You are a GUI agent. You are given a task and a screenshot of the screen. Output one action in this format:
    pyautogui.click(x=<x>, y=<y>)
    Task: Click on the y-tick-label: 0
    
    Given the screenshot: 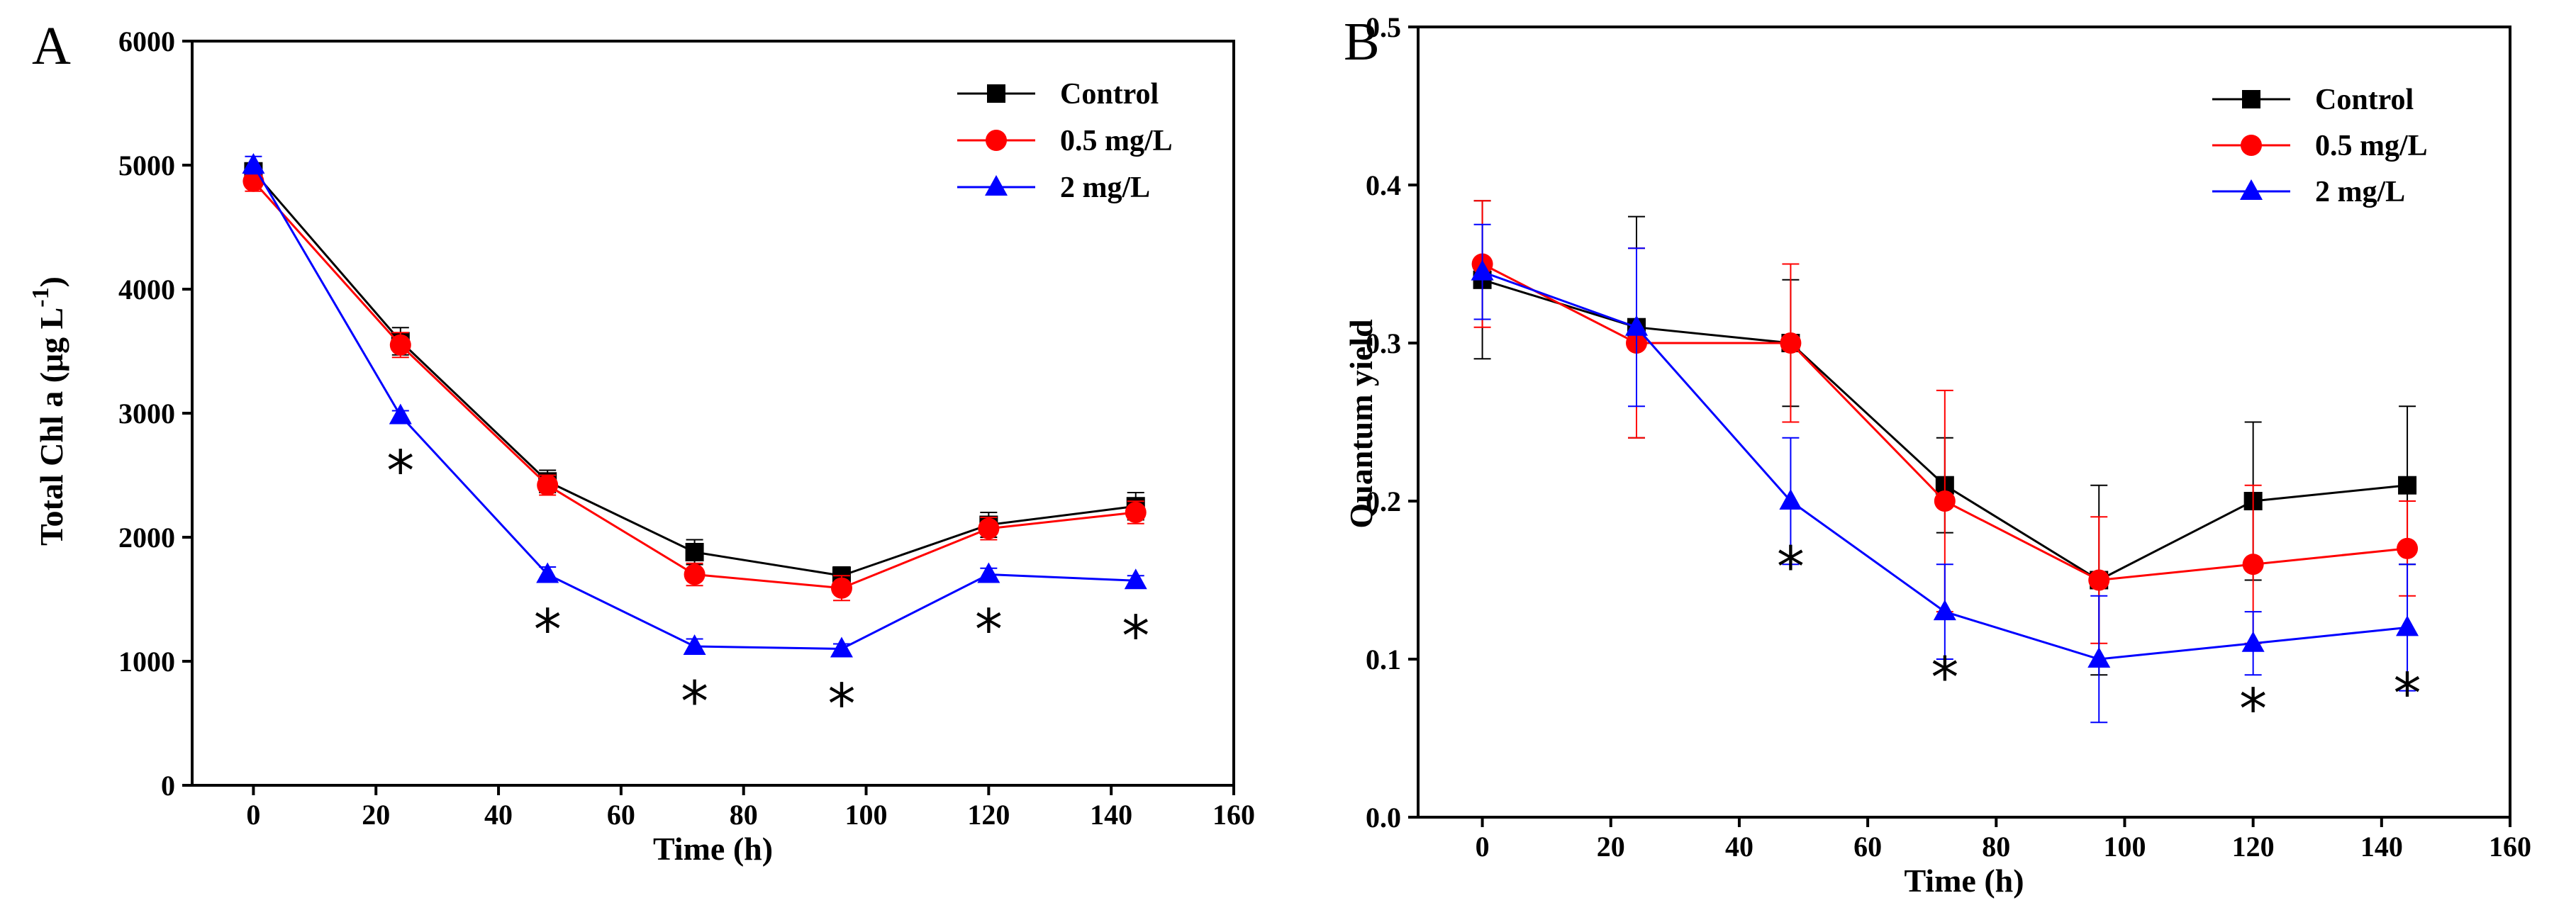 What is the action you would take?
    pyautogui.click(x=168, y=786)
    